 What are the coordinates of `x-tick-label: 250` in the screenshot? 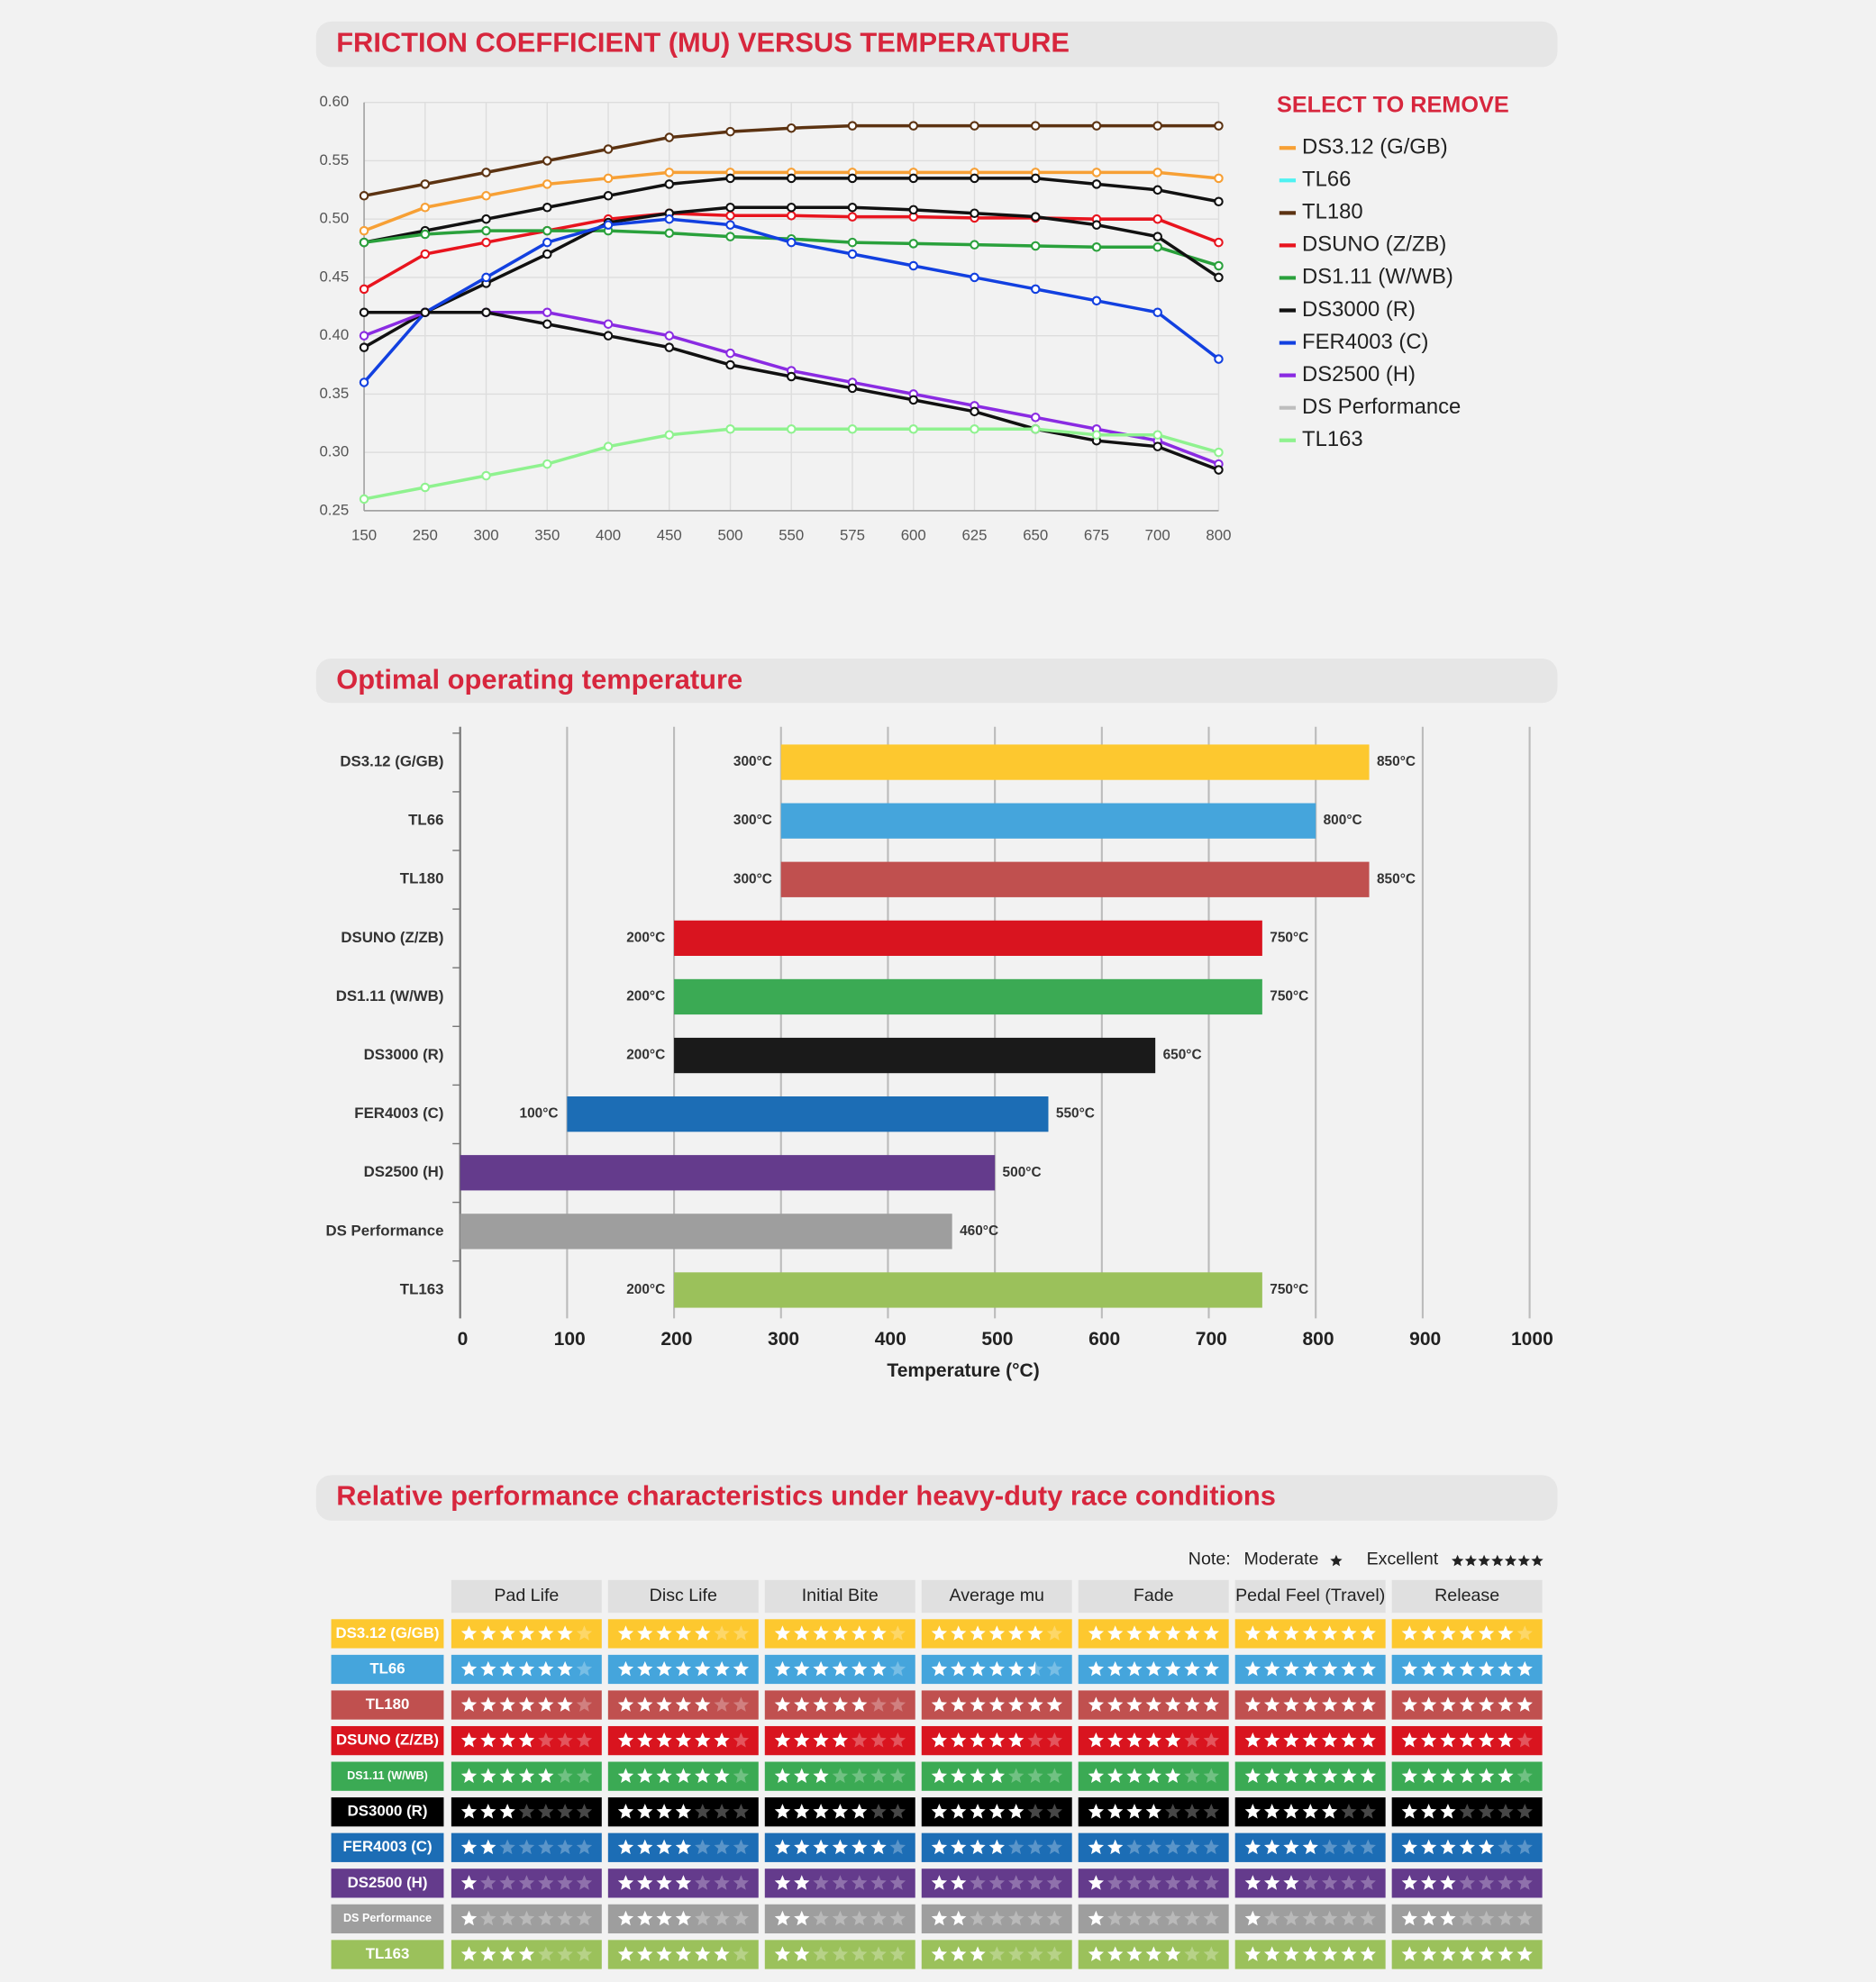 It's located at (425, 534).